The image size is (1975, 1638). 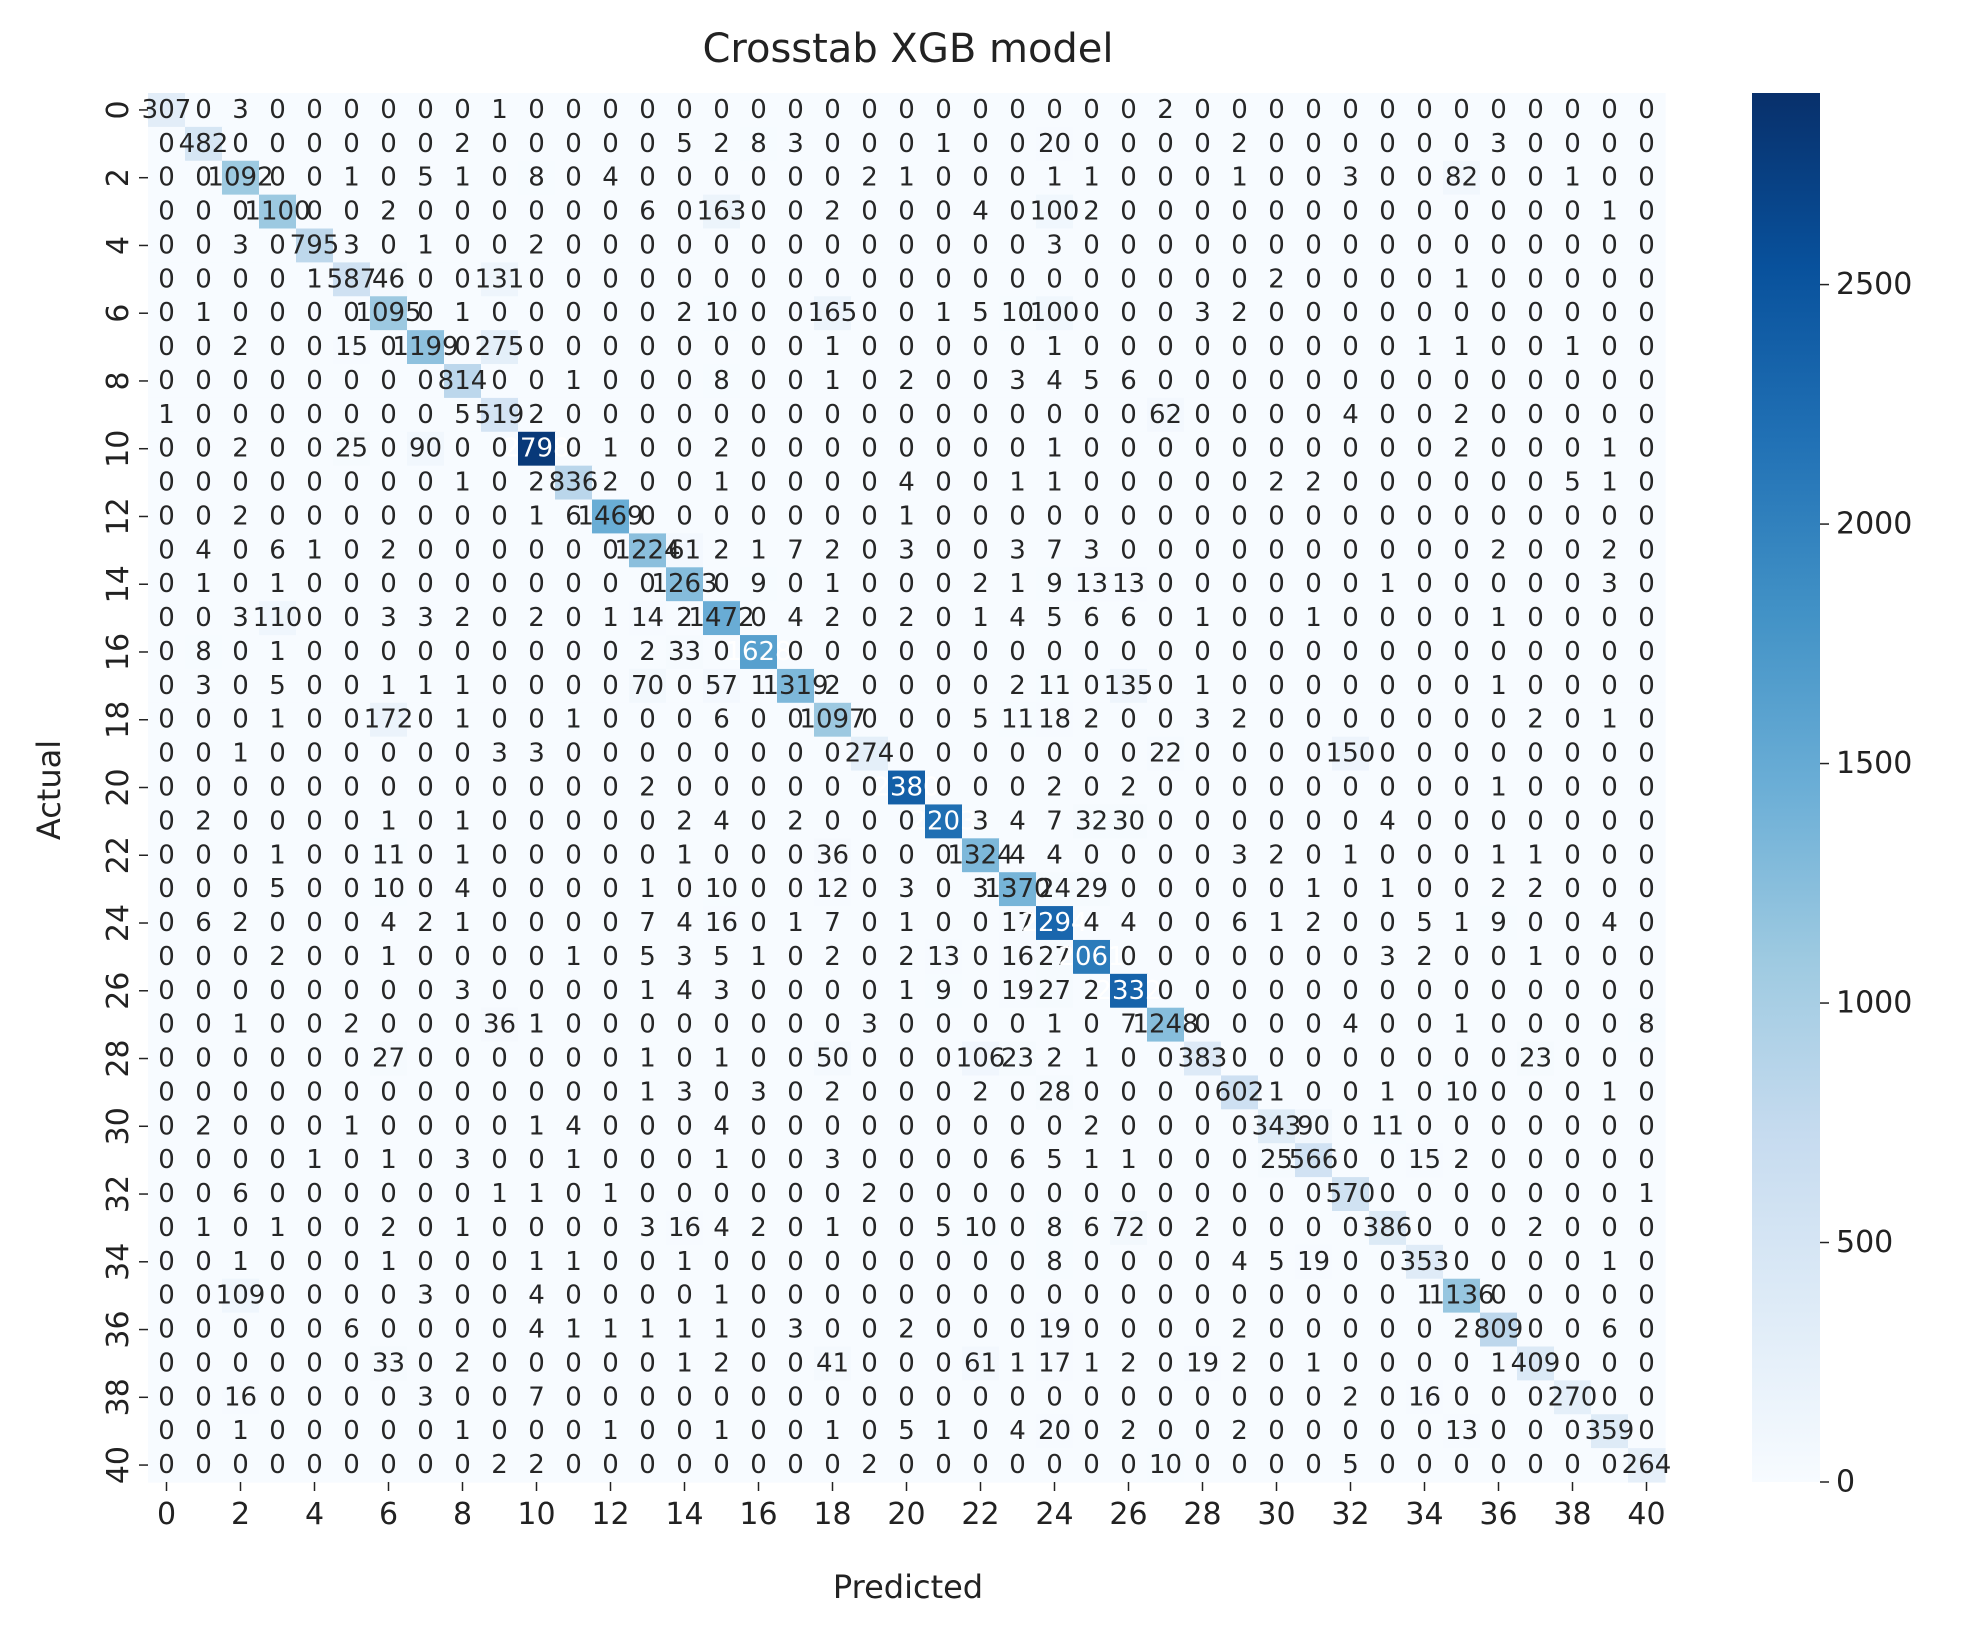 I want to click on heatmap-cell-label: 5, so click(x=1424, y=923).